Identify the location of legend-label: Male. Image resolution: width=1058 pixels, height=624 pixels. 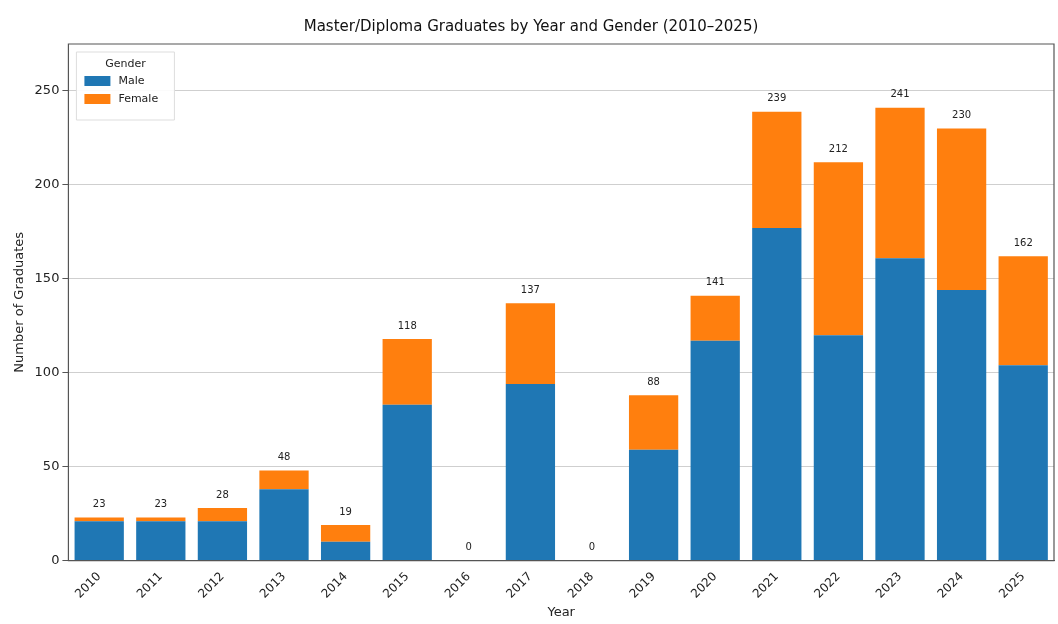
(131, 80).